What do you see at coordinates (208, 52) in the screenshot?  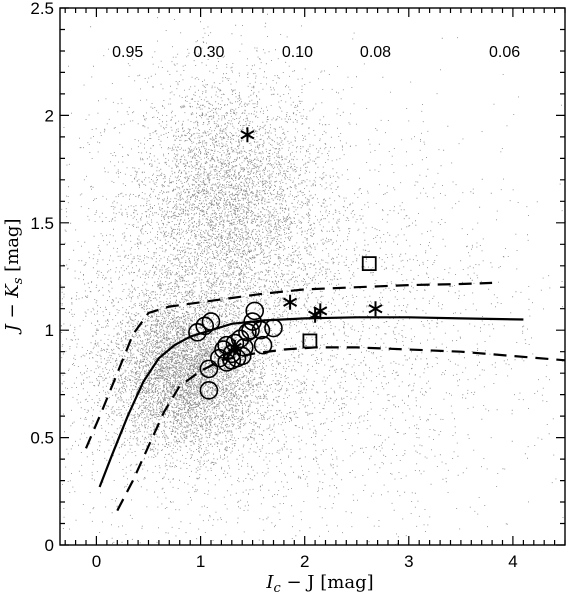 I see `mass-label: 0.30` at bounding box center [208, 52].